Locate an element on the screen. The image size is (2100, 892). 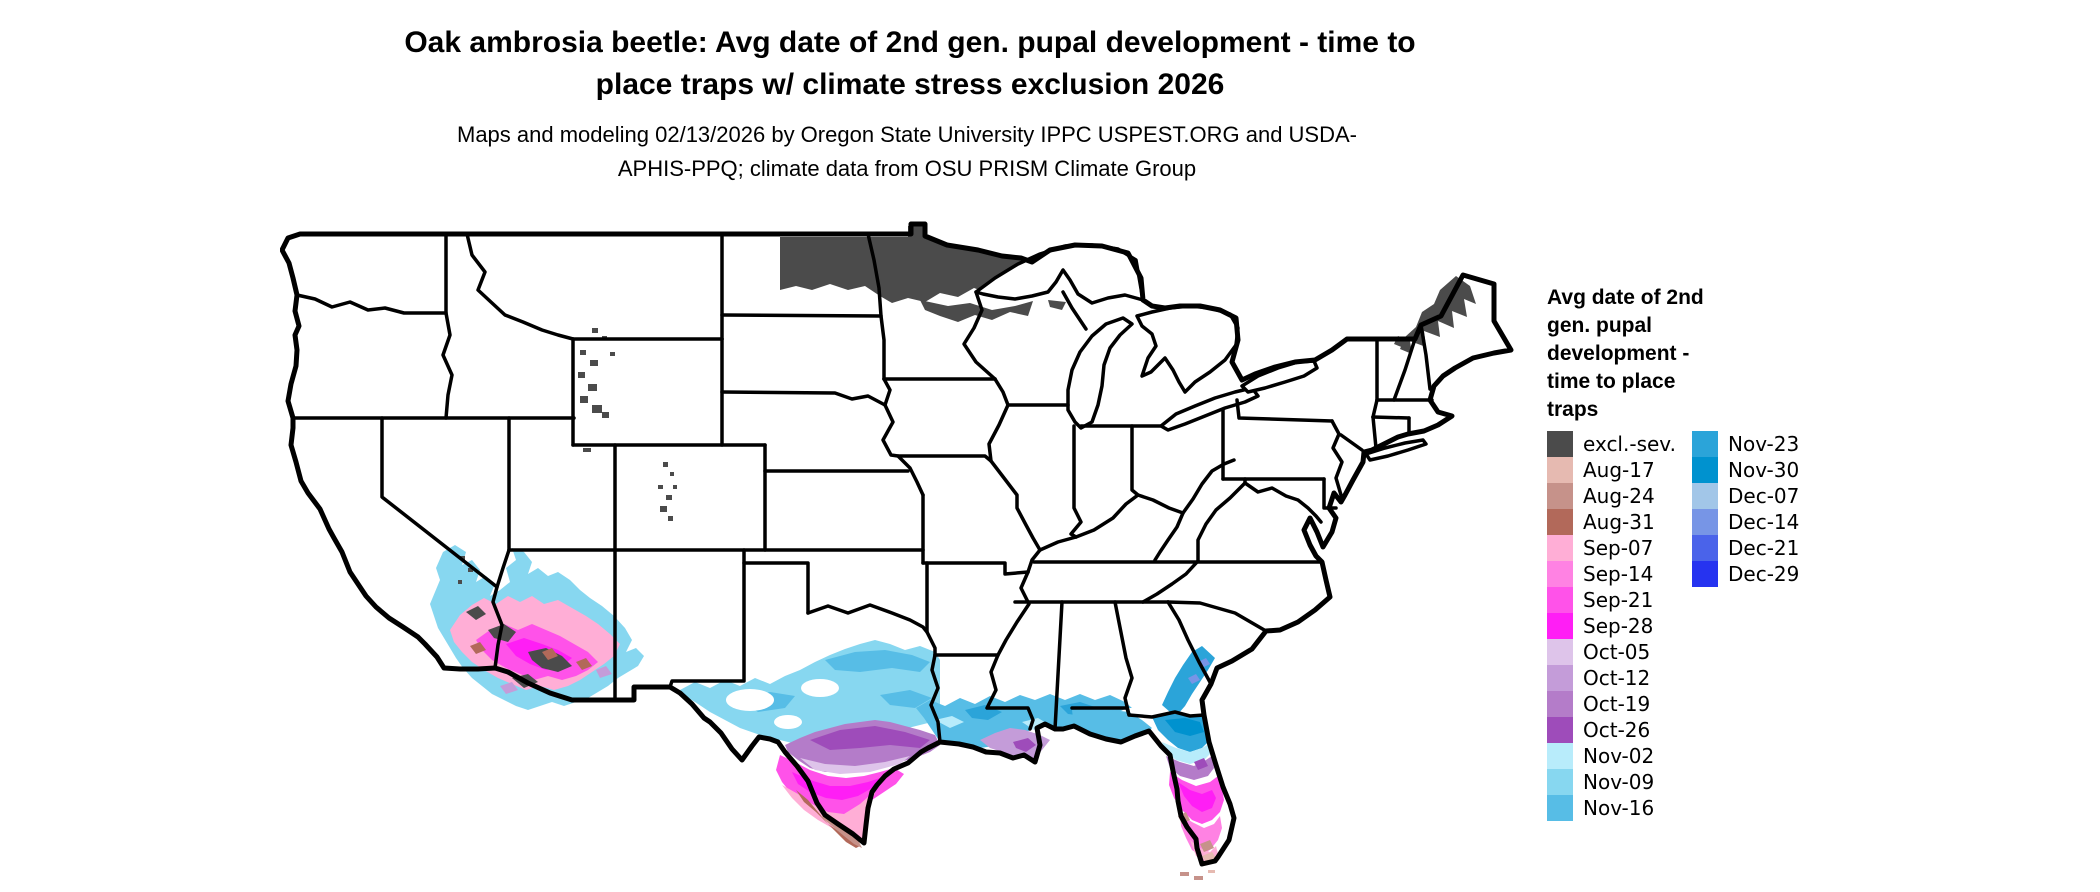
border-ny-pa is located at coordinates (1284, 410).